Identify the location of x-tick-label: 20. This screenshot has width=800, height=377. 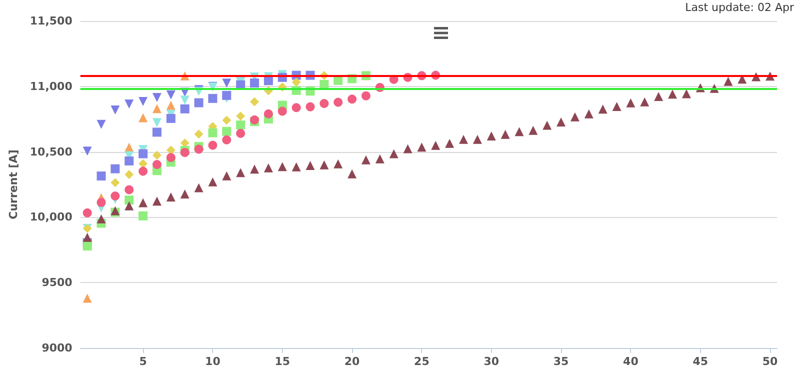
(352, 361).